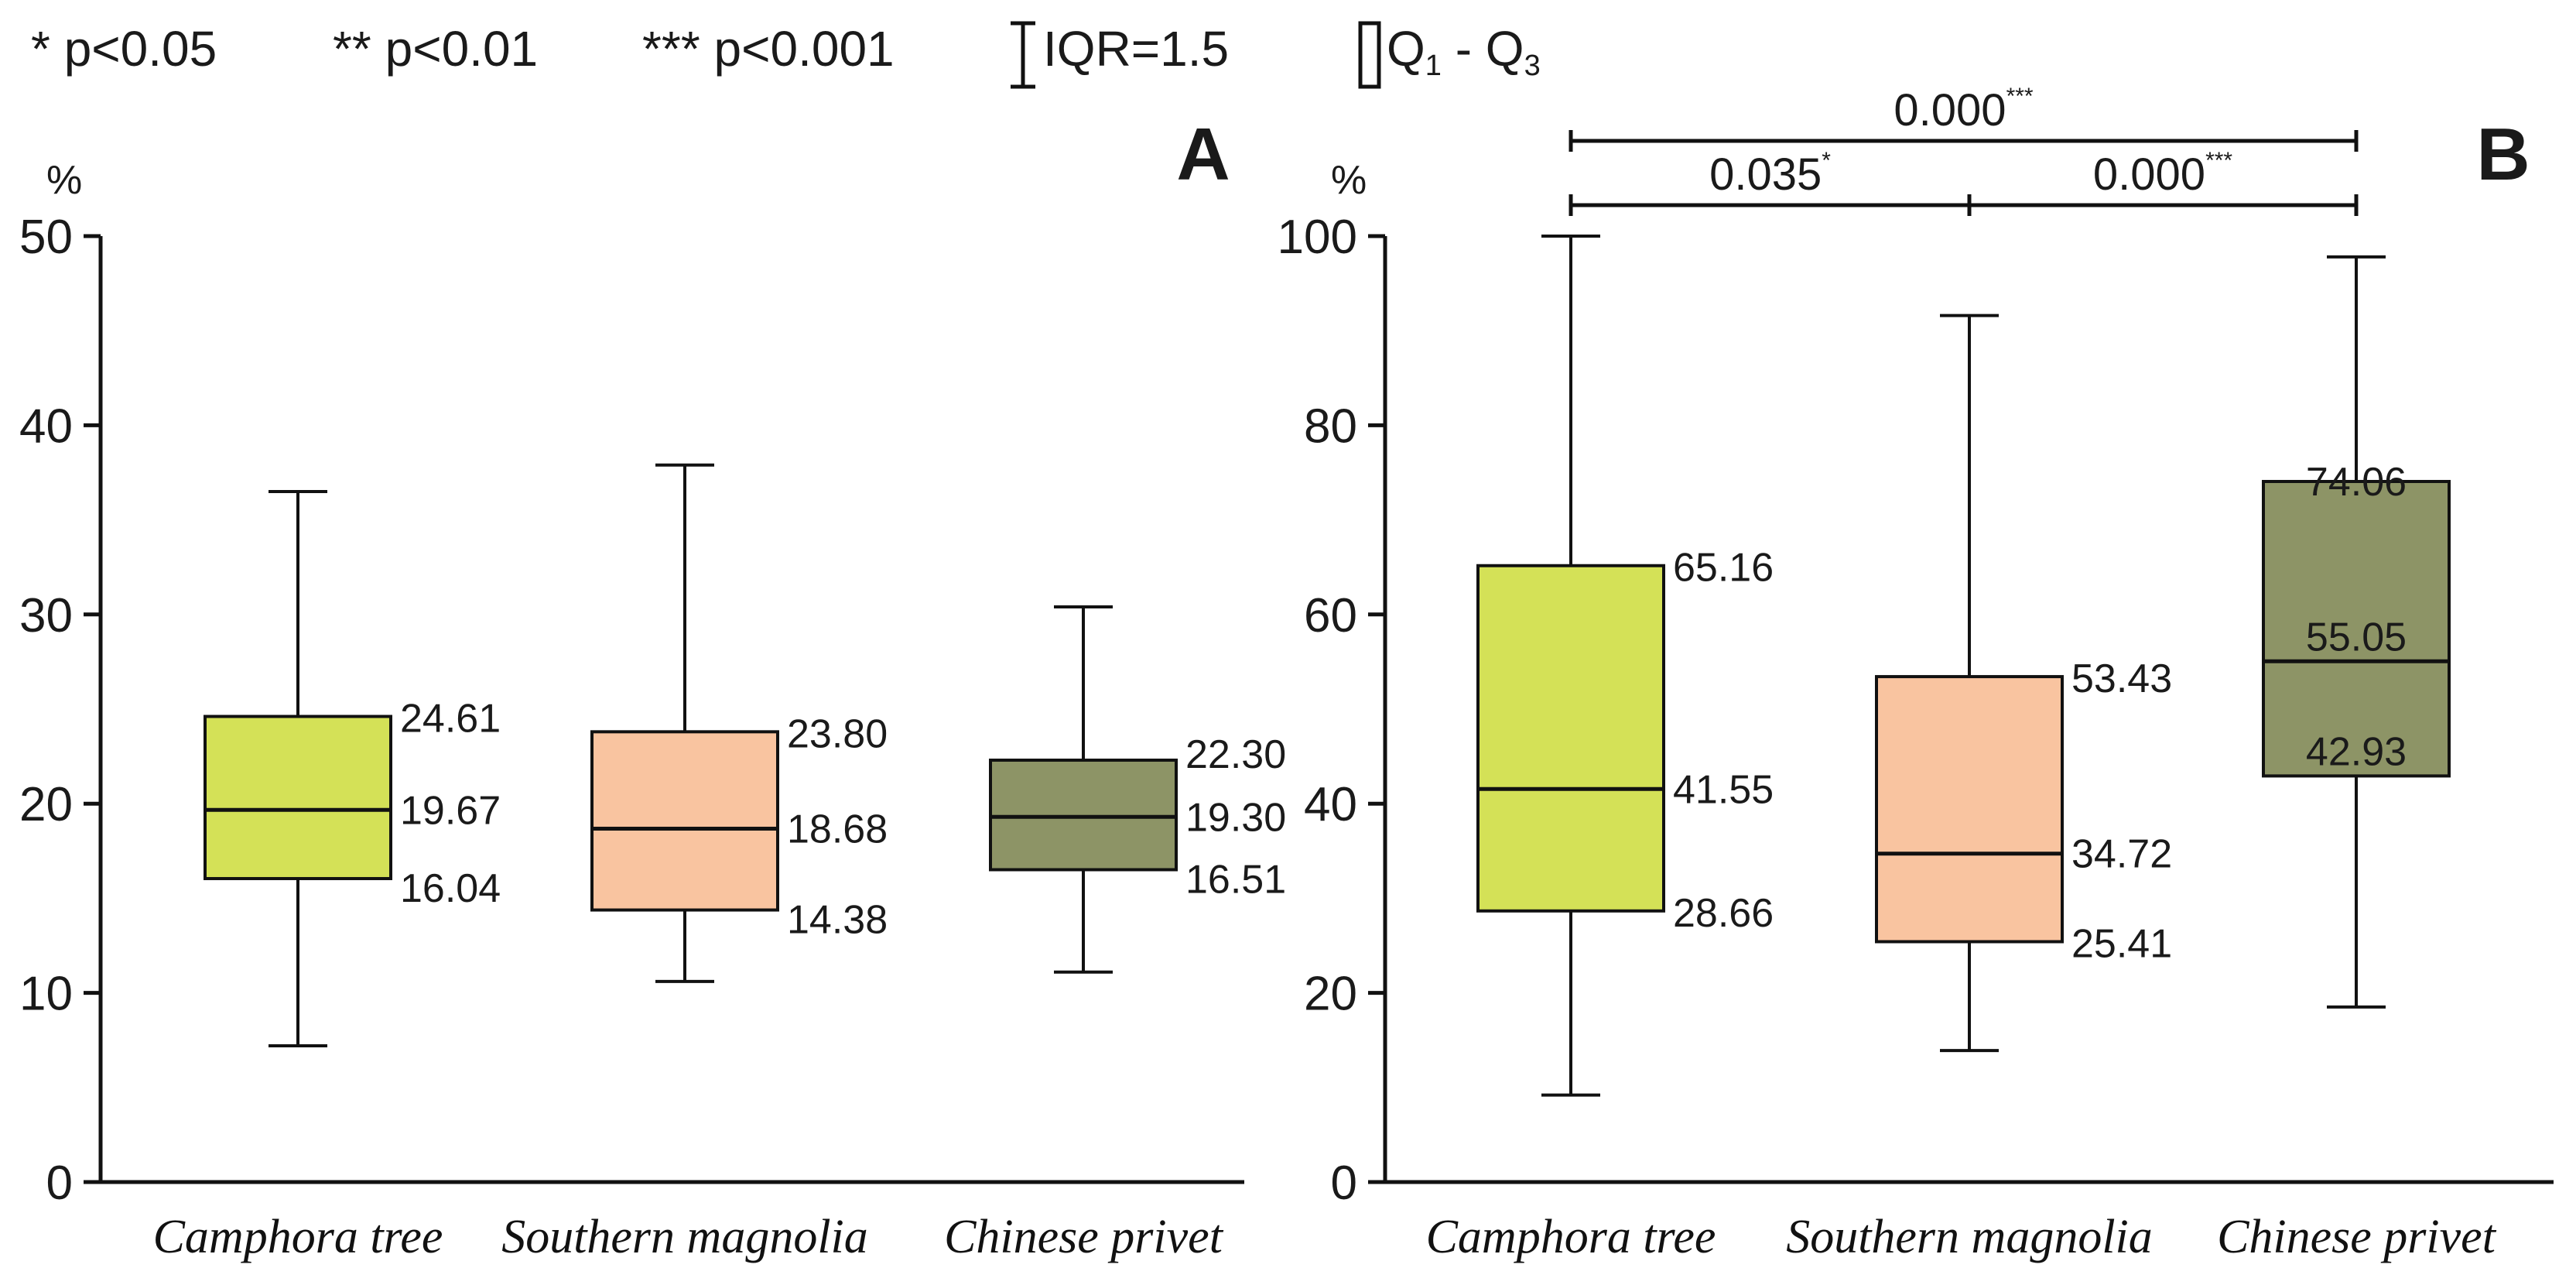 The height and width of the screenshot is (1285, 2576). What do you see at coordinates (1136, 49) in the screenshot?
I see `legend-whisker-label: IQR=1.5` at bounding box center [1136, 49].